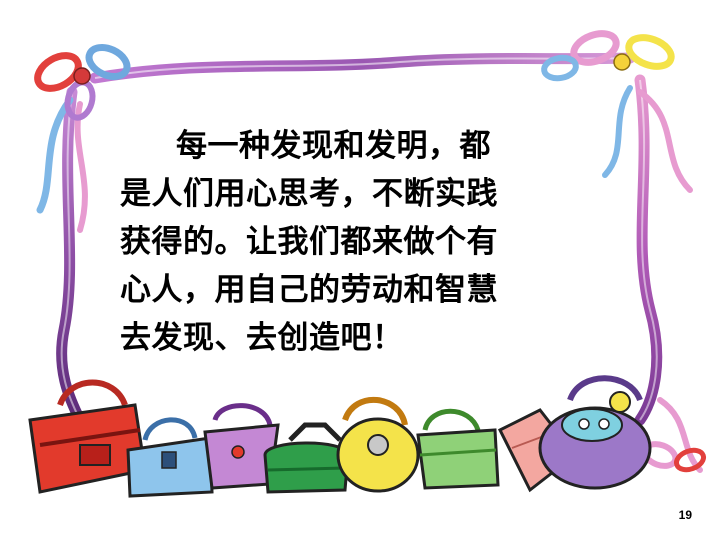  Describe the element at coordinates (608, 56) in the screenshot. I see `yellow-bow` at that location.